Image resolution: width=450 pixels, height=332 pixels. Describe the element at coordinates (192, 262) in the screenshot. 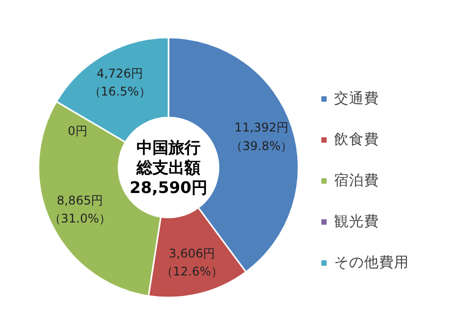

I see `data-label: 3,606円（12.6%）` at that location.